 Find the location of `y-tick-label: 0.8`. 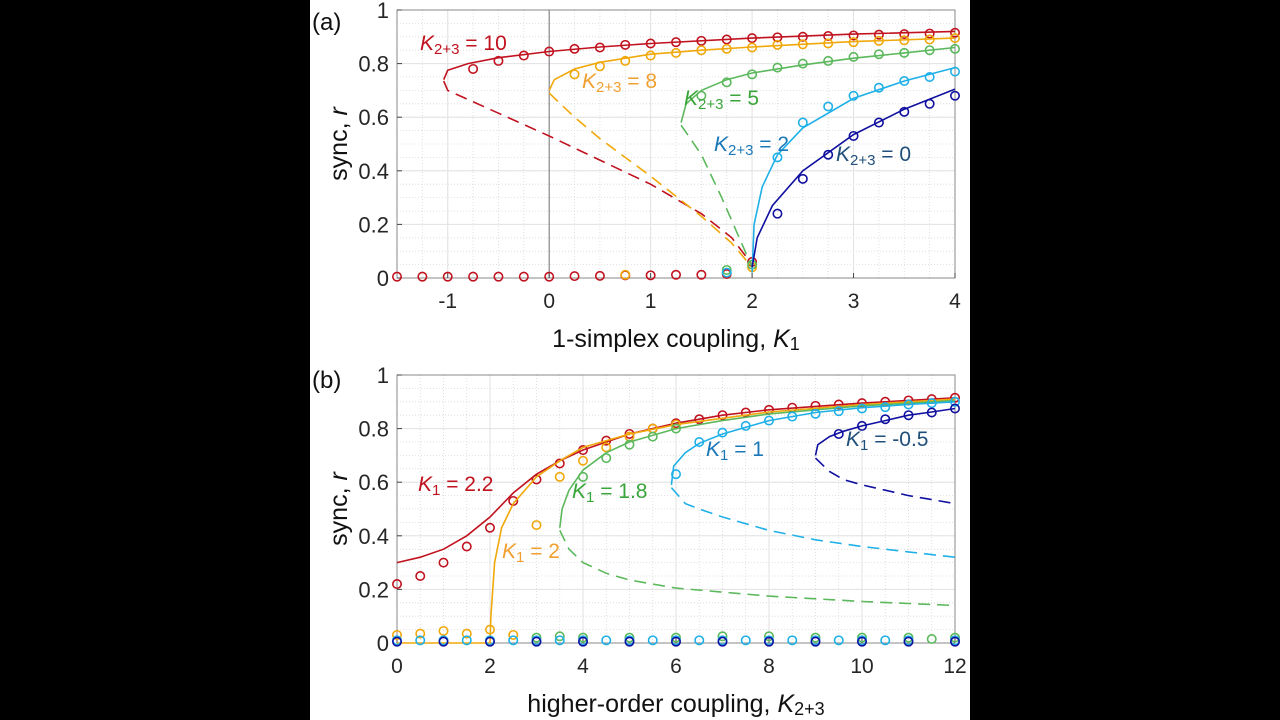

y-tick-label: 0.8 is located at coordinates (373, 429).